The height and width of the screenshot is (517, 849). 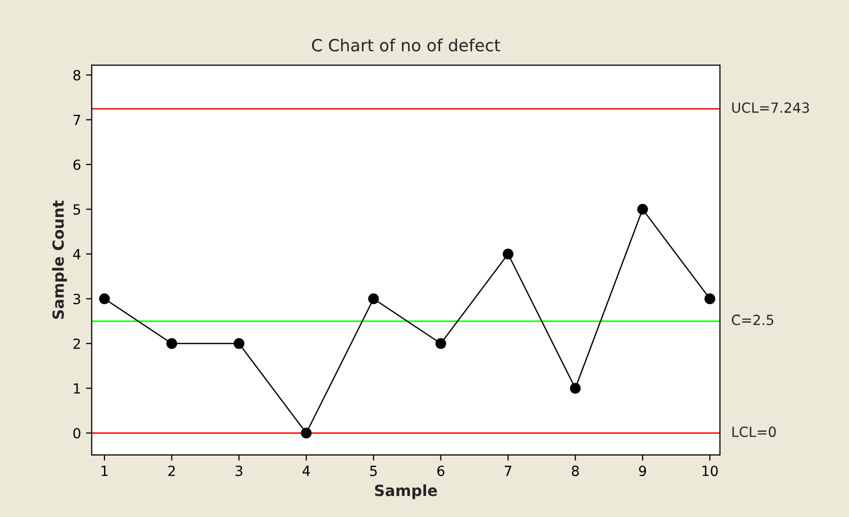 What do you see at coordinates (76, 75) in the screenshot?
I see `y-tick-label: 8` at bounding box center [76, 75].